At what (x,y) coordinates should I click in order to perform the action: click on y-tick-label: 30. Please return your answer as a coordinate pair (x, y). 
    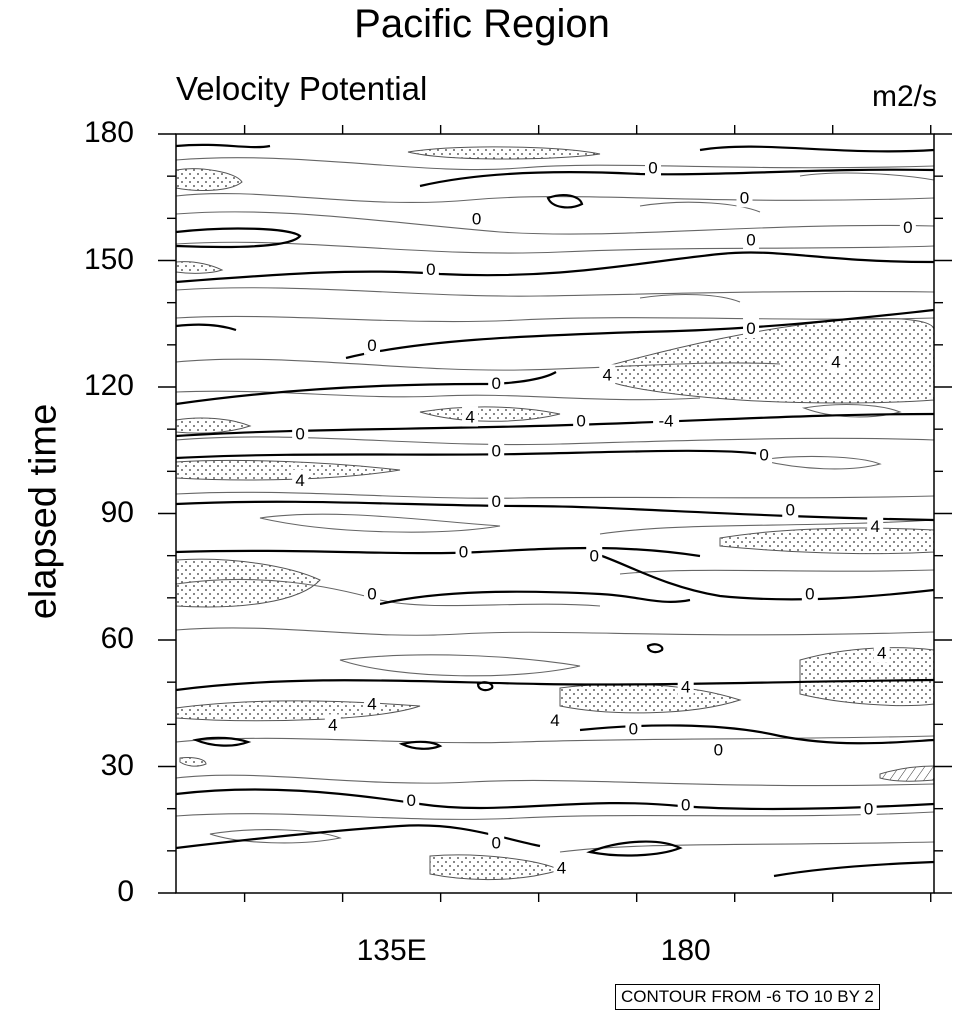
    Looking at the image, I should click on (117, 765).